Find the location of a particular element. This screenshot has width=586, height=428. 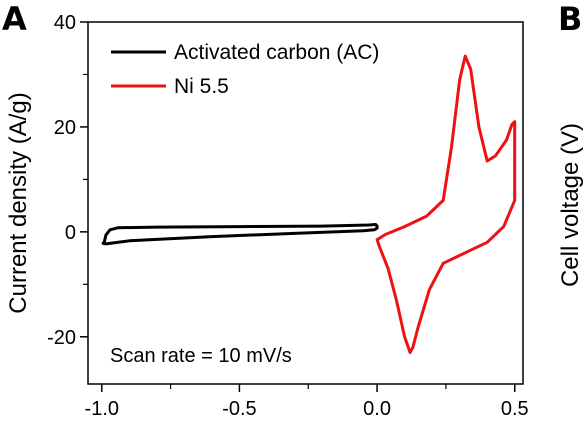

y-axis-title: Current density (A/g) is located at coordinates (18, 202).